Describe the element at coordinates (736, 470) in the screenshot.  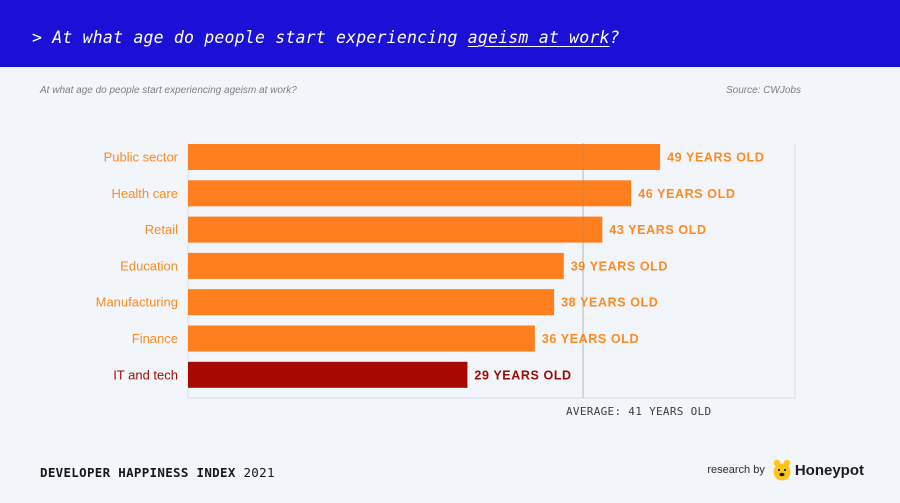
I see `research-by-text: research by` at that location.